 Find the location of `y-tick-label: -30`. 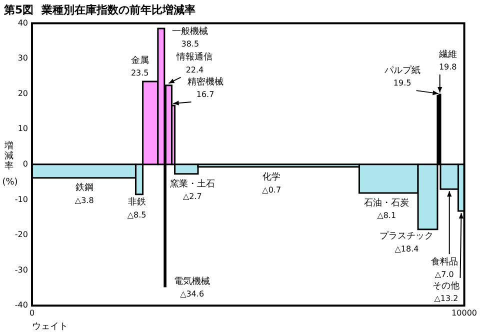

y-tick-label: -30 is located at coordinates (21, 269).